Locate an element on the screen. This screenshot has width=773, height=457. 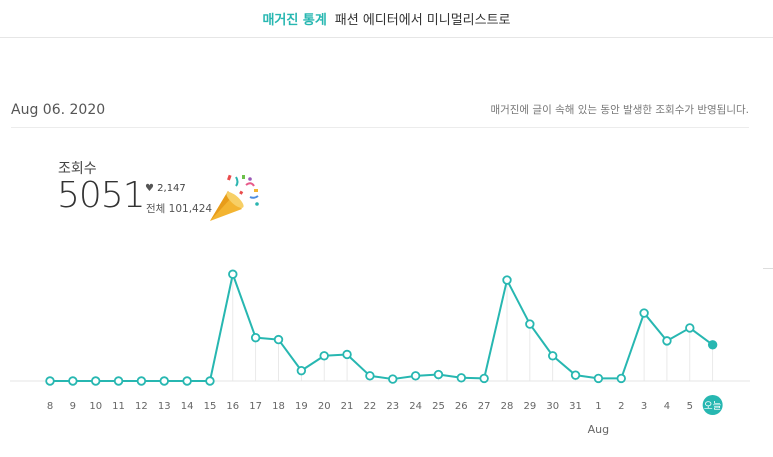
x-tick-label: 25 is located at coordinates (438, 406).